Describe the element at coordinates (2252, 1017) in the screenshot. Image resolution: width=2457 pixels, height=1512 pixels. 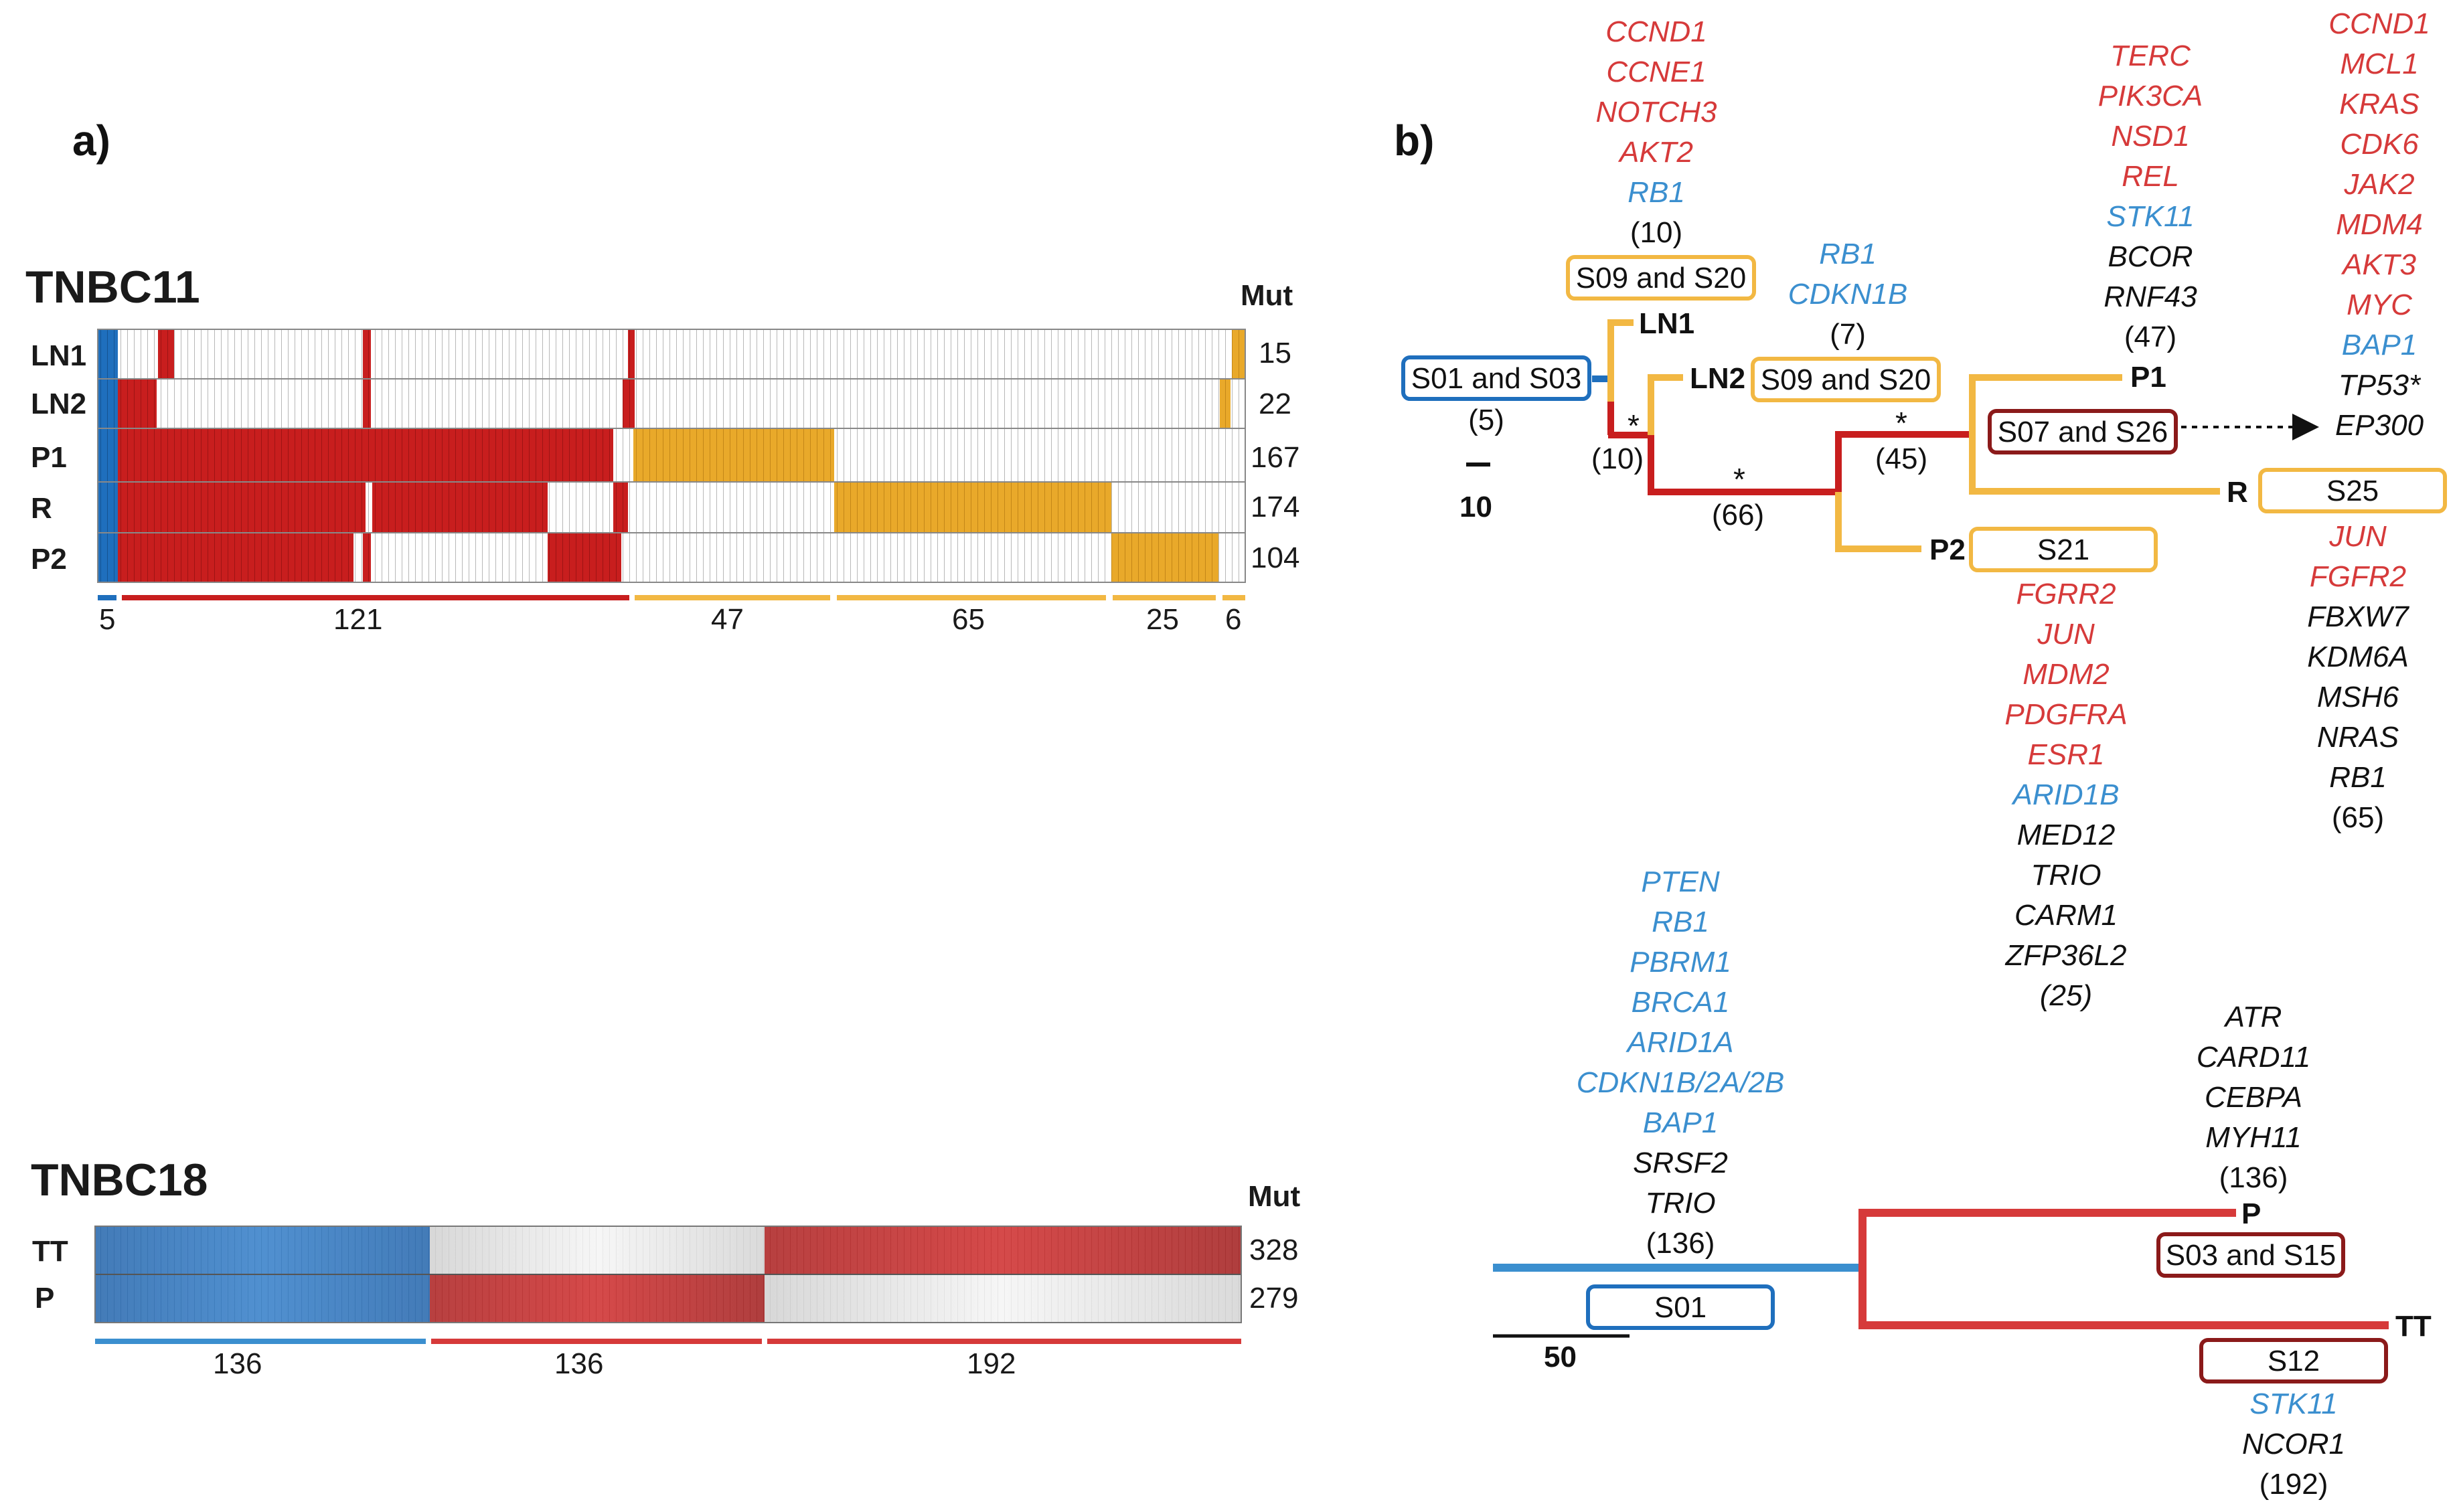
I see `gene-p18-1: ATR` at that location.